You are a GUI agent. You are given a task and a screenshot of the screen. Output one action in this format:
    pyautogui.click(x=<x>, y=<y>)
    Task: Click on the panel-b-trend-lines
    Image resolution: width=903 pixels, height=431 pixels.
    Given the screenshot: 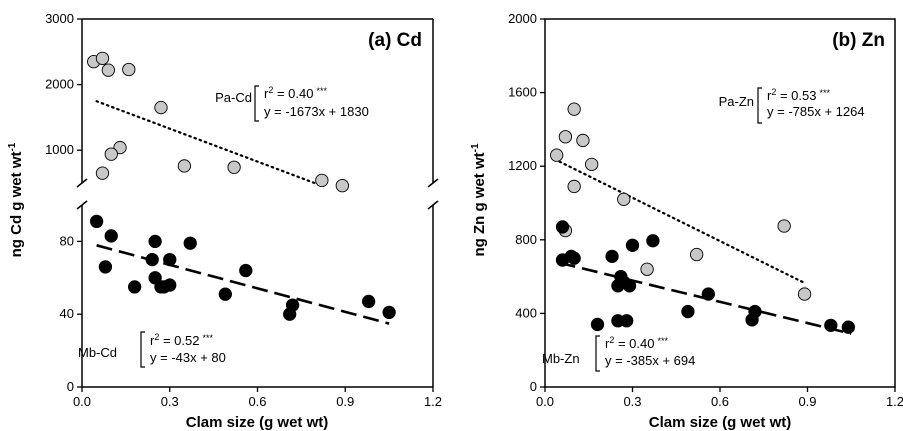 What is the action you would take?
    pyautogui.click(x=705, y=247)
    